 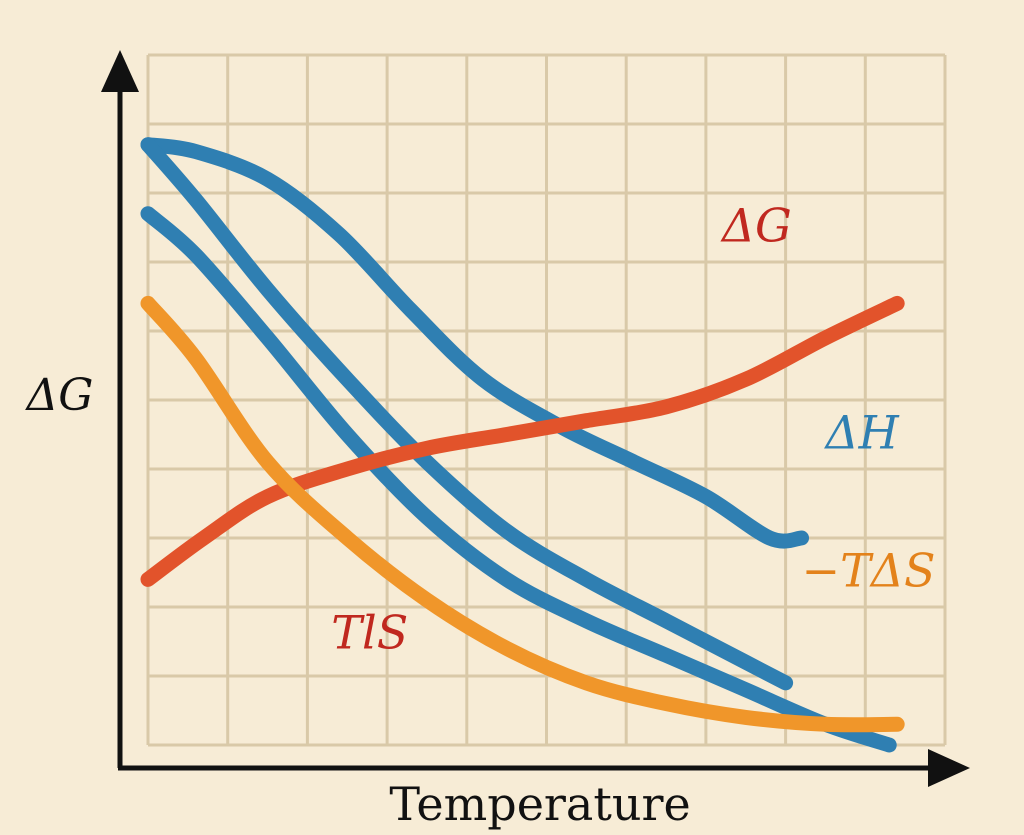 What do you see at coordinates (120, 71) in the screenshot?
I see `y-axis-arrowhead` at bounding box center [120, 71].